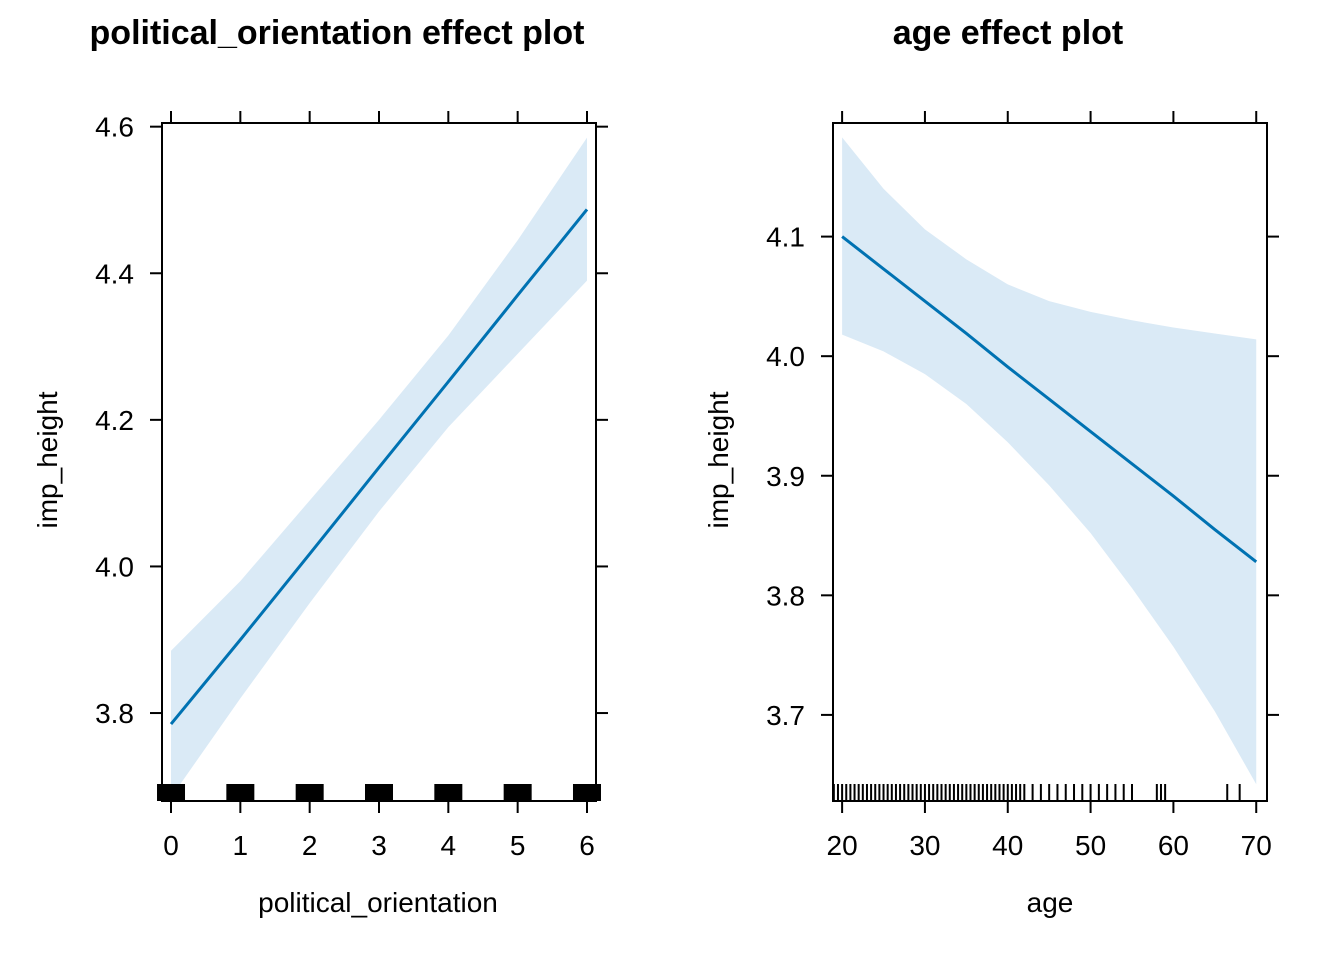  I want to click on x-tick-label: 30, so click(924, 845).